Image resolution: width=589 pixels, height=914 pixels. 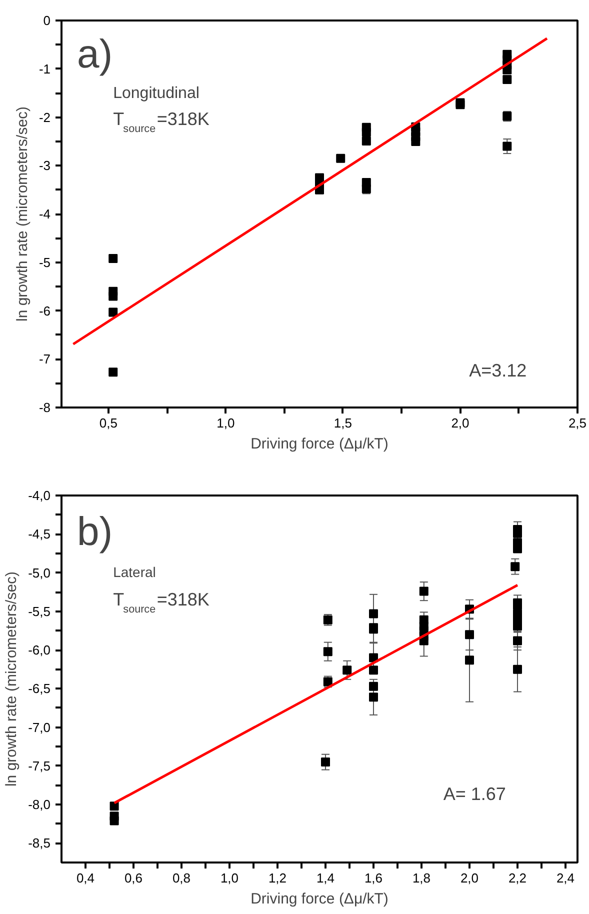 I want to click on y-tick-label: 0, so click(x=47, y=20).